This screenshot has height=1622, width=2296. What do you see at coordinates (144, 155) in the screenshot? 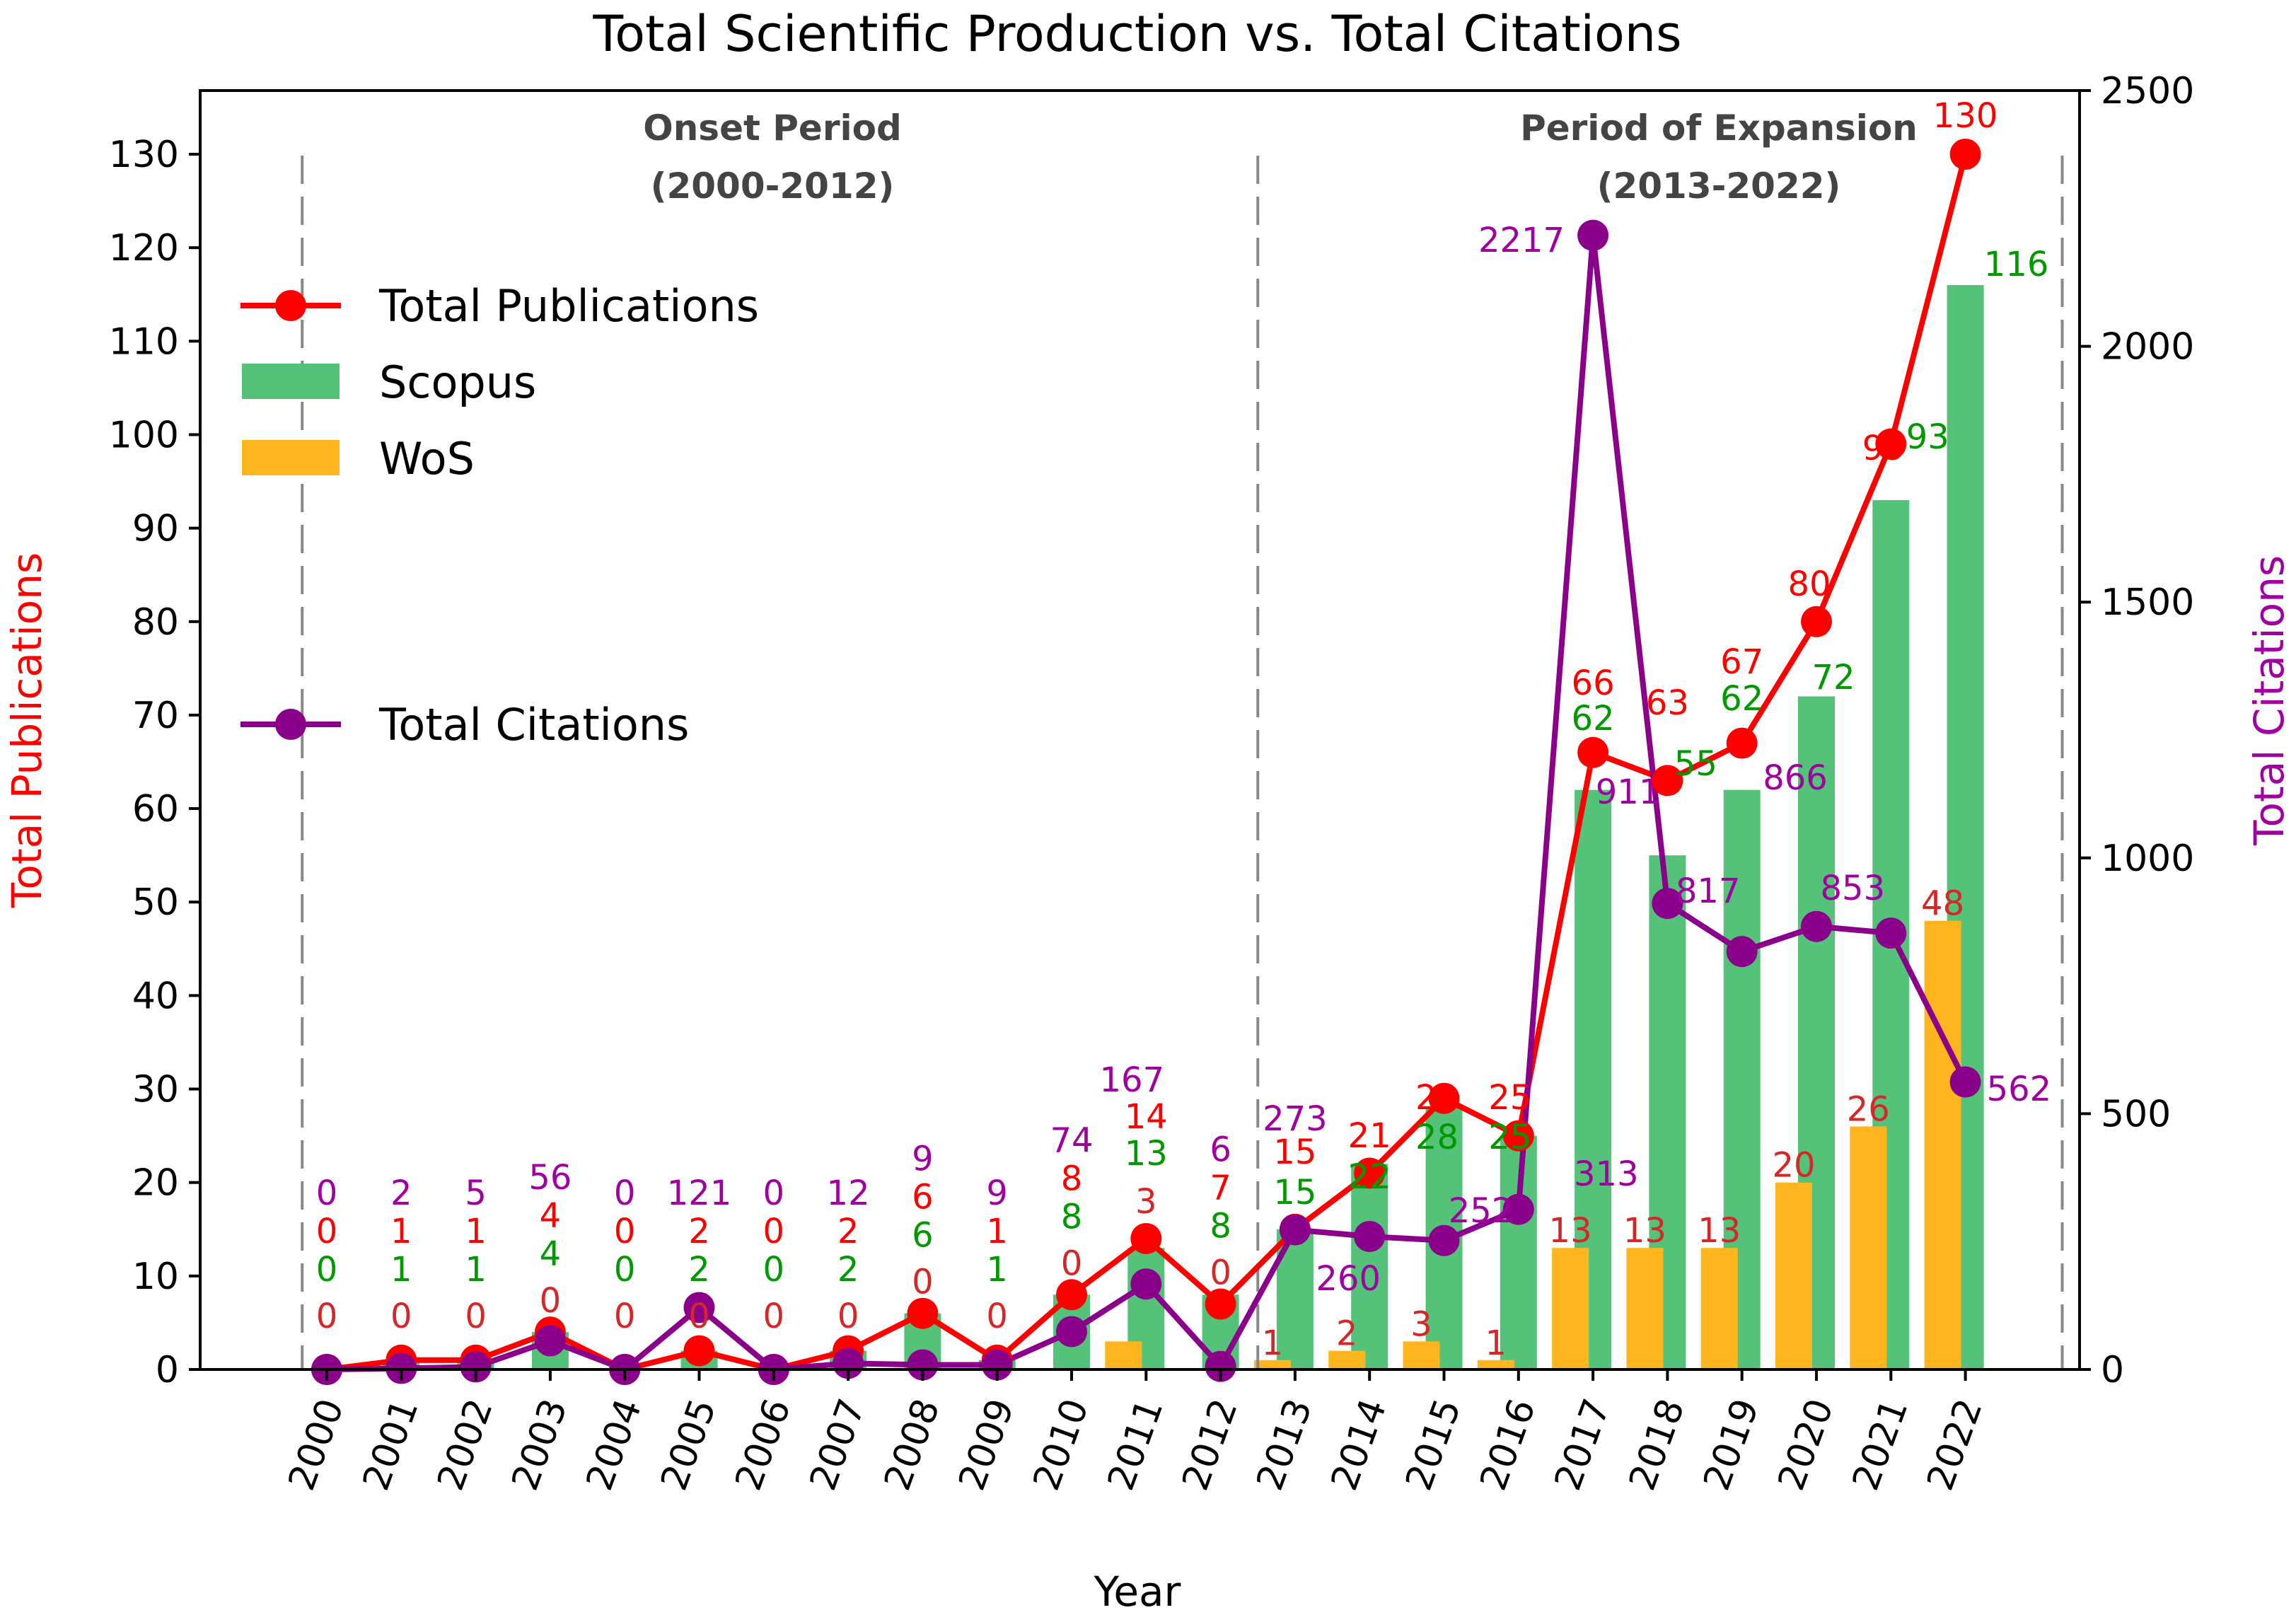
I see `left-tick-label-130: 130` at bounding box center [144, 155].